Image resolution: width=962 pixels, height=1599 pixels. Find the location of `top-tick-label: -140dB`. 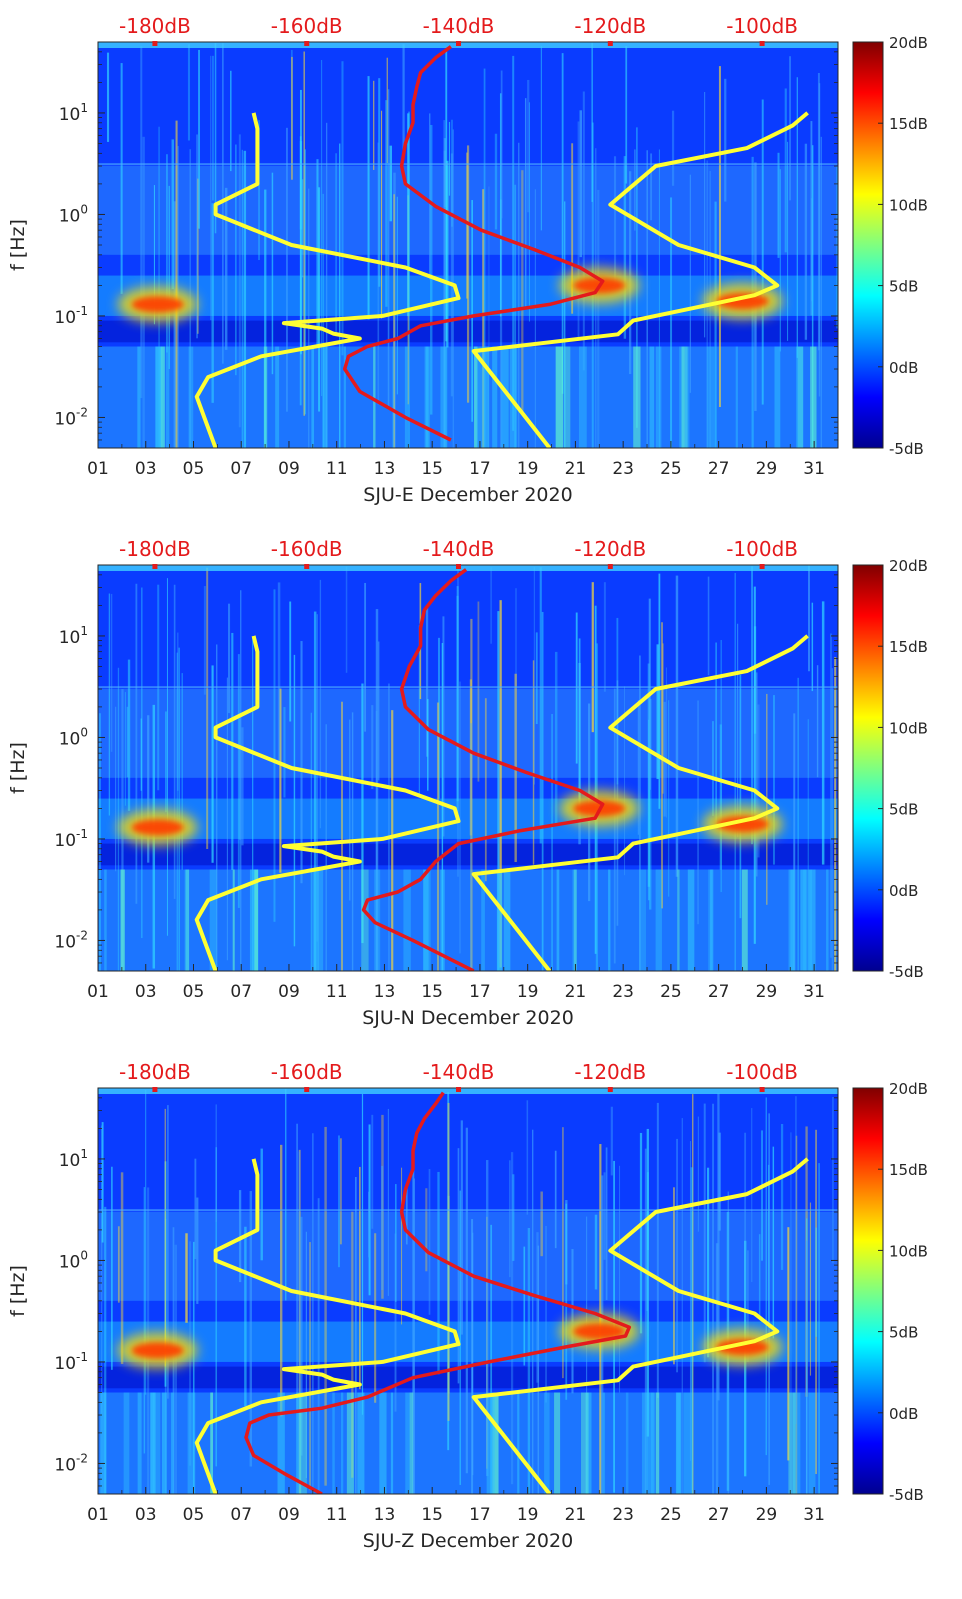

top-tick-label: -140dB is located at coordinates (459, 26).